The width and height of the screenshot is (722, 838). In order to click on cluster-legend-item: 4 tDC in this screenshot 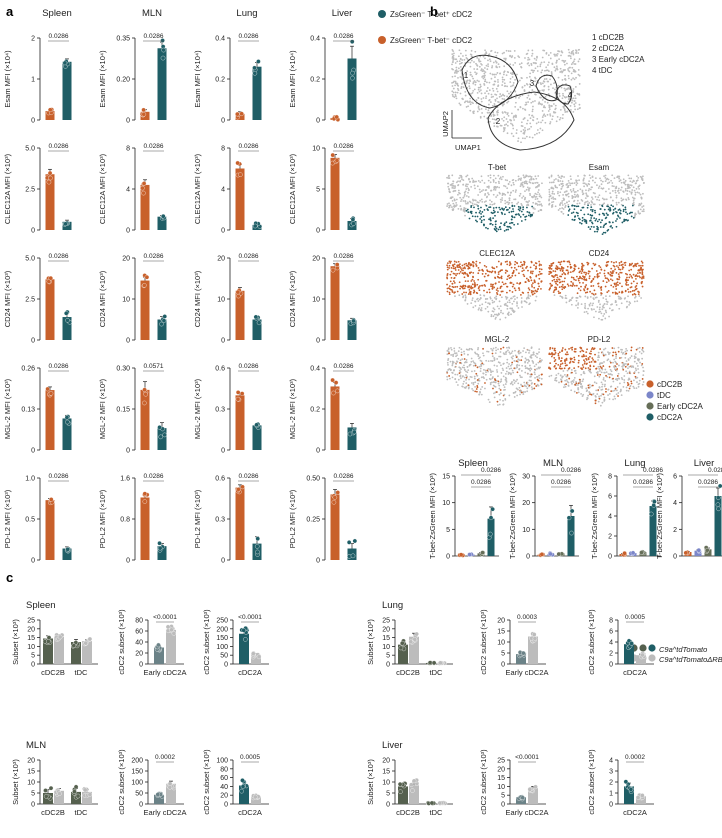, I will do `click(602, 70)`.